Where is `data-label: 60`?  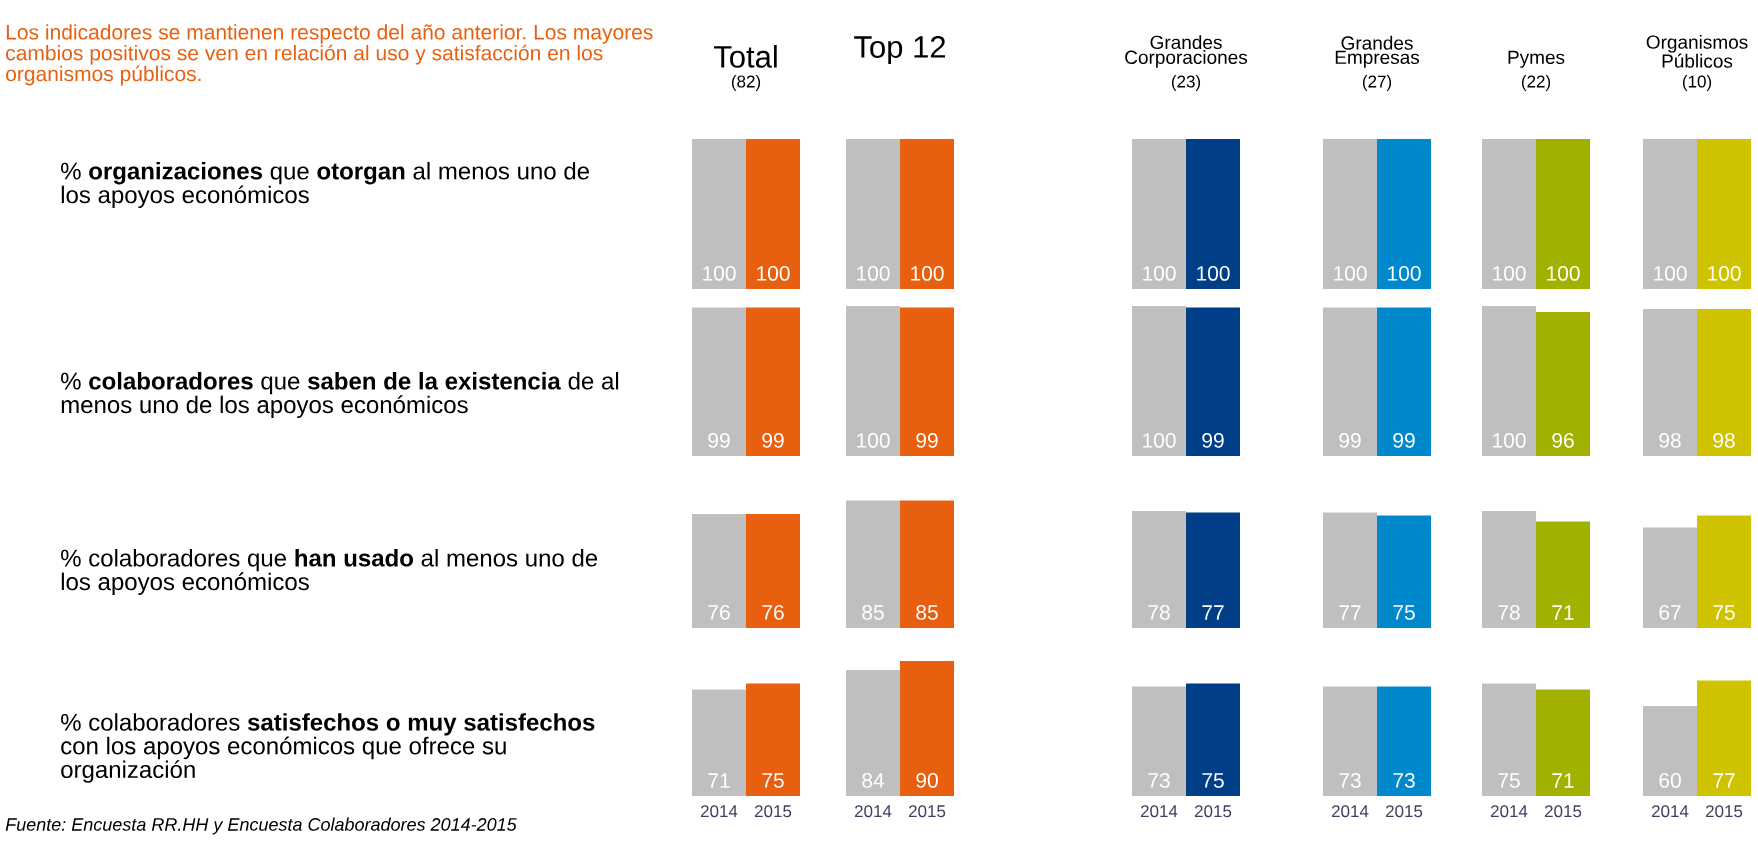 data-label: 60 is located at coordinates (1670, 780).